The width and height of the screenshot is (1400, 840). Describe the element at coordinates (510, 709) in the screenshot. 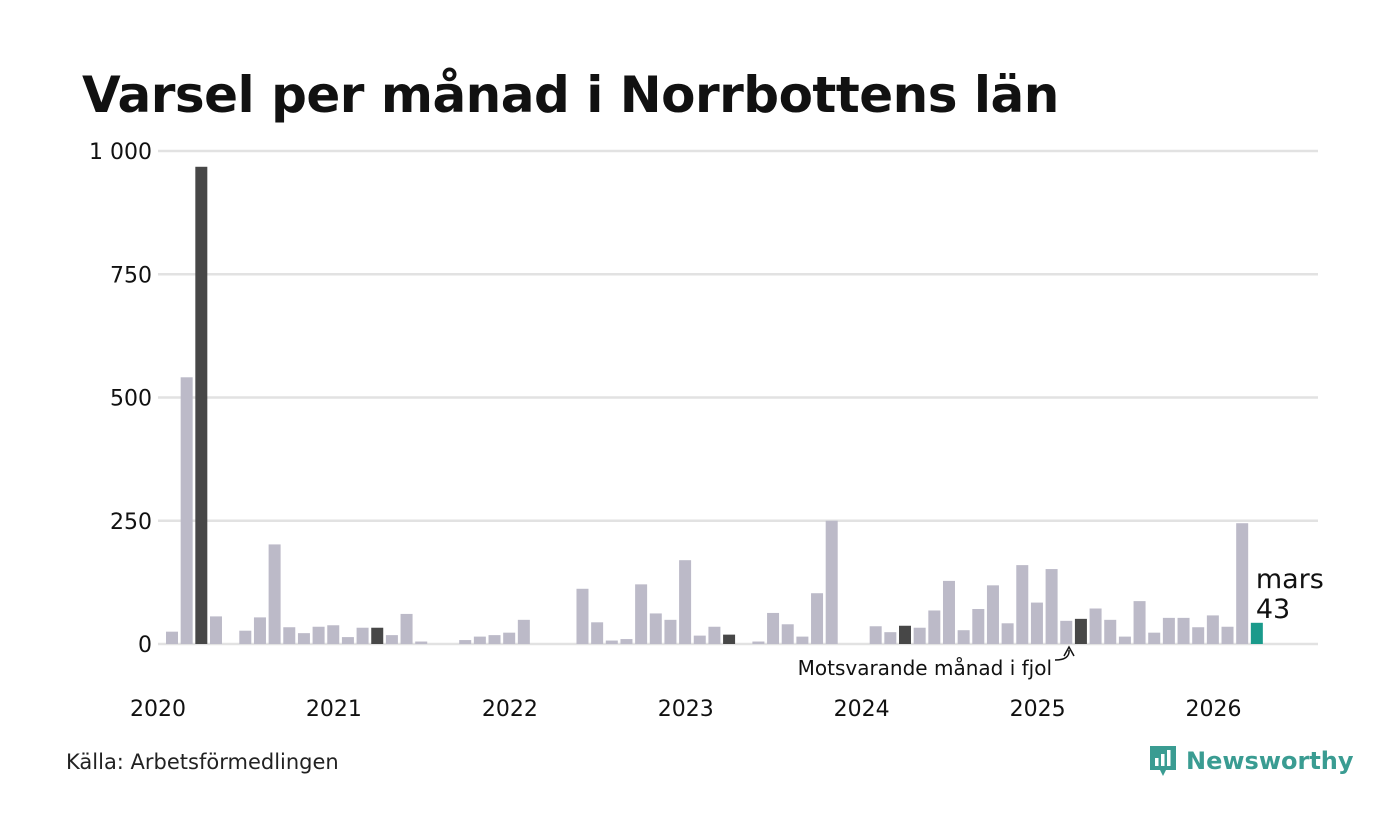

I see `x-tick-label: 2022` at that location.